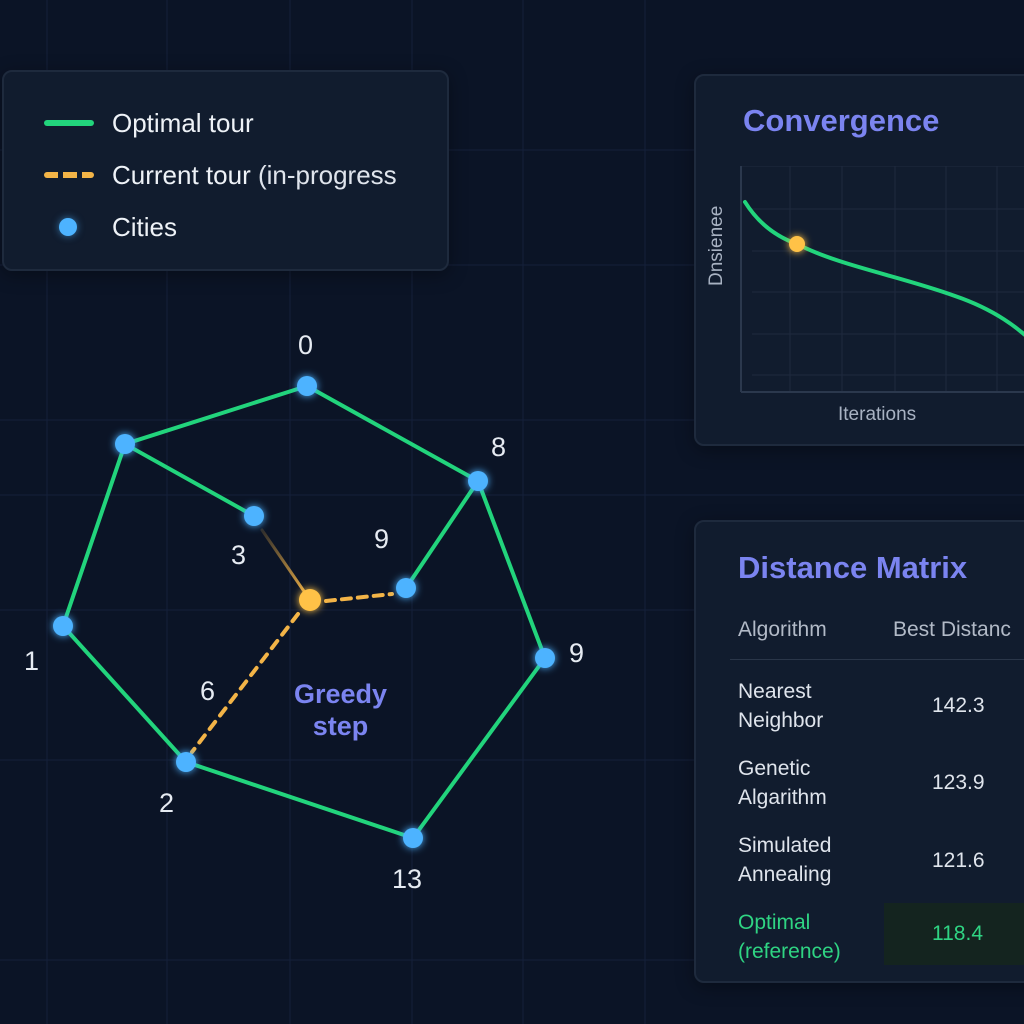 This screenshot has width=1024, height=1024. What do you see at coordinates (341, 694) in the screenshot?
I see `annotation-line: Greedy` at bounding box center [341, 694].